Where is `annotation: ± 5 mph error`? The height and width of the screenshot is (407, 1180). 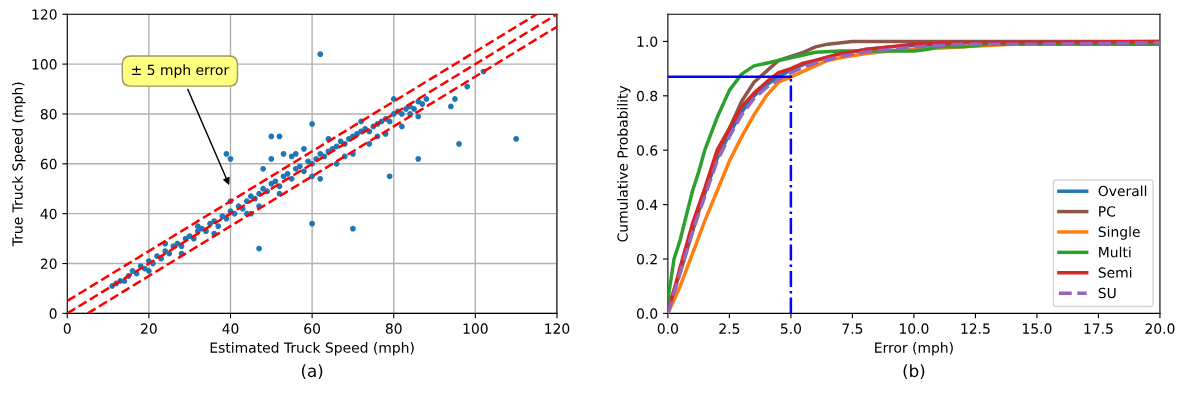
annotation: ± 5 mph error is located at coordinates (181, 71).